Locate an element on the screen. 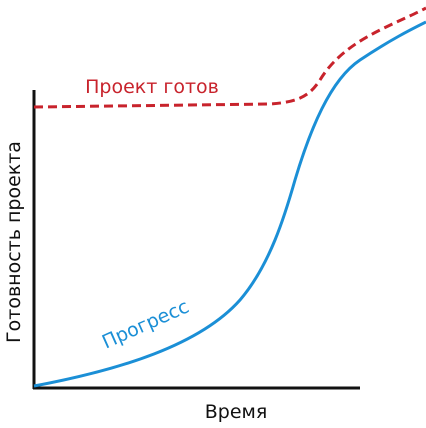 The image size is (426, 428). y-axis-label: Готовность проекта is located at coordinates (14, 242).